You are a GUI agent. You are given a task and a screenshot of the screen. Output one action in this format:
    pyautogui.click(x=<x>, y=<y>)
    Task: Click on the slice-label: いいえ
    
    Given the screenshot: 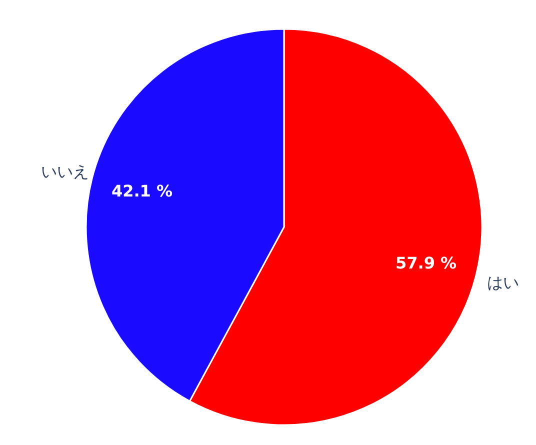 What is the action you would take?
    pyautogui.click(x=65, y=172)
    